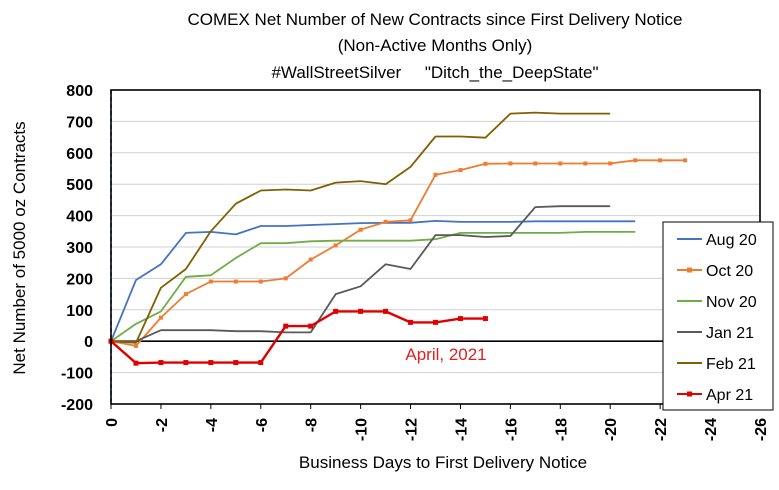  I want to click on y-tick-label: 600, so click(79, 154).